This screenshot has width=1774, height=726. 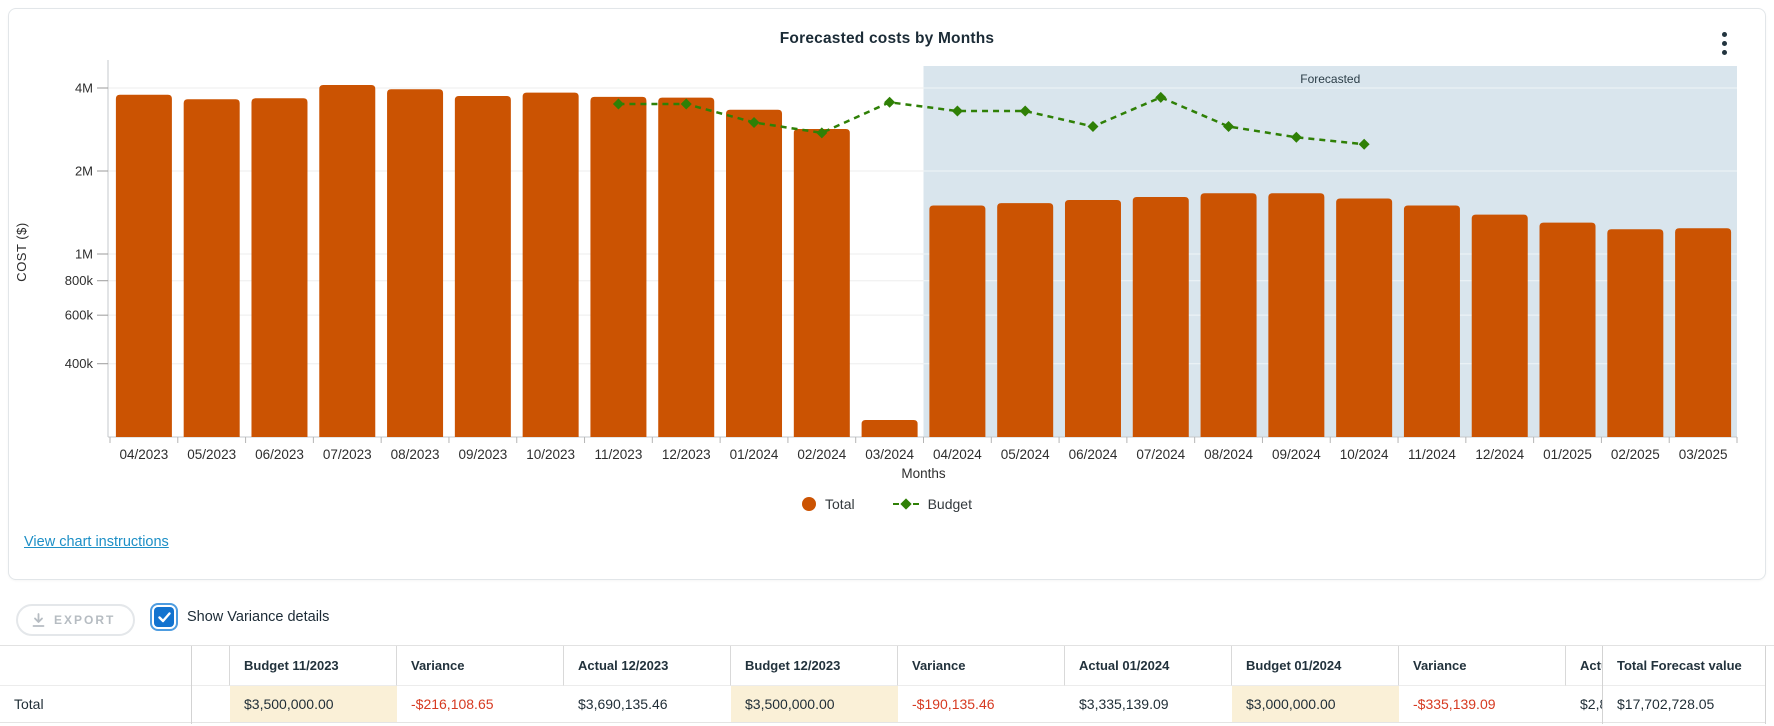 What do you see at coordinates (480, 704) in the screenshot?
I see `cell-Variance: -$216,108.65` at bounding box center [480, 704].